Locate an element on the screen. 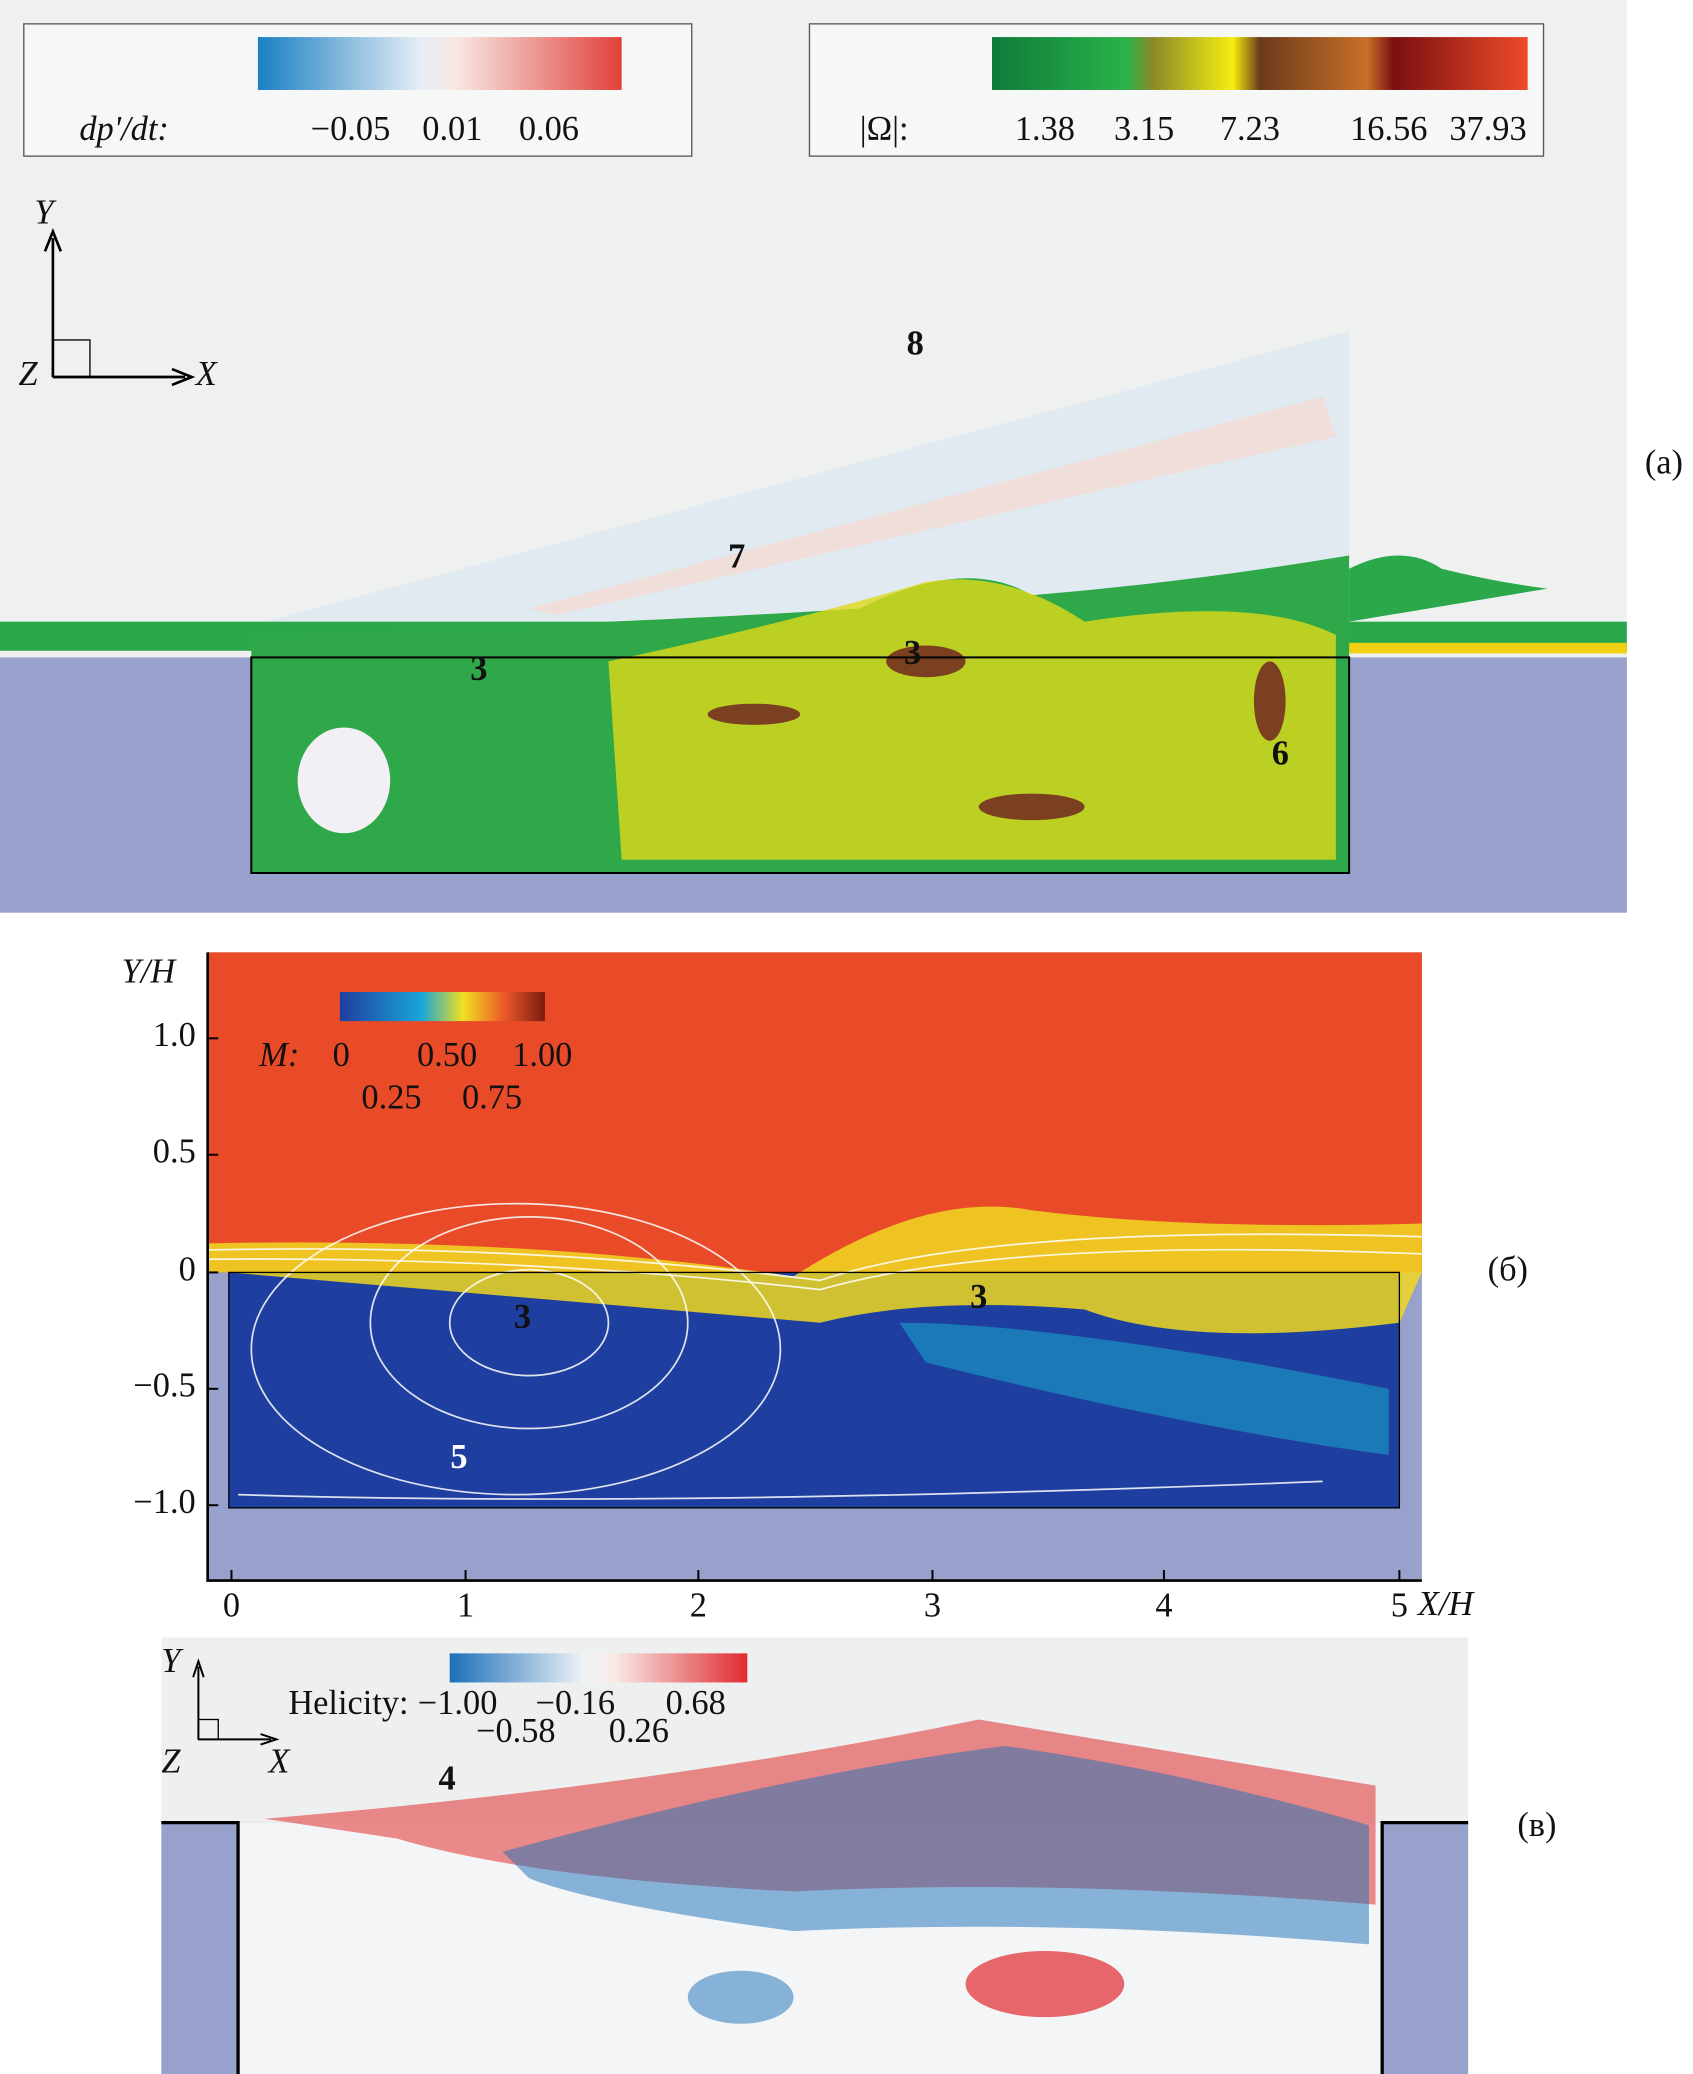 This screenshot has height=2074, width=1693. jet is located at coordinates (1448, 588).